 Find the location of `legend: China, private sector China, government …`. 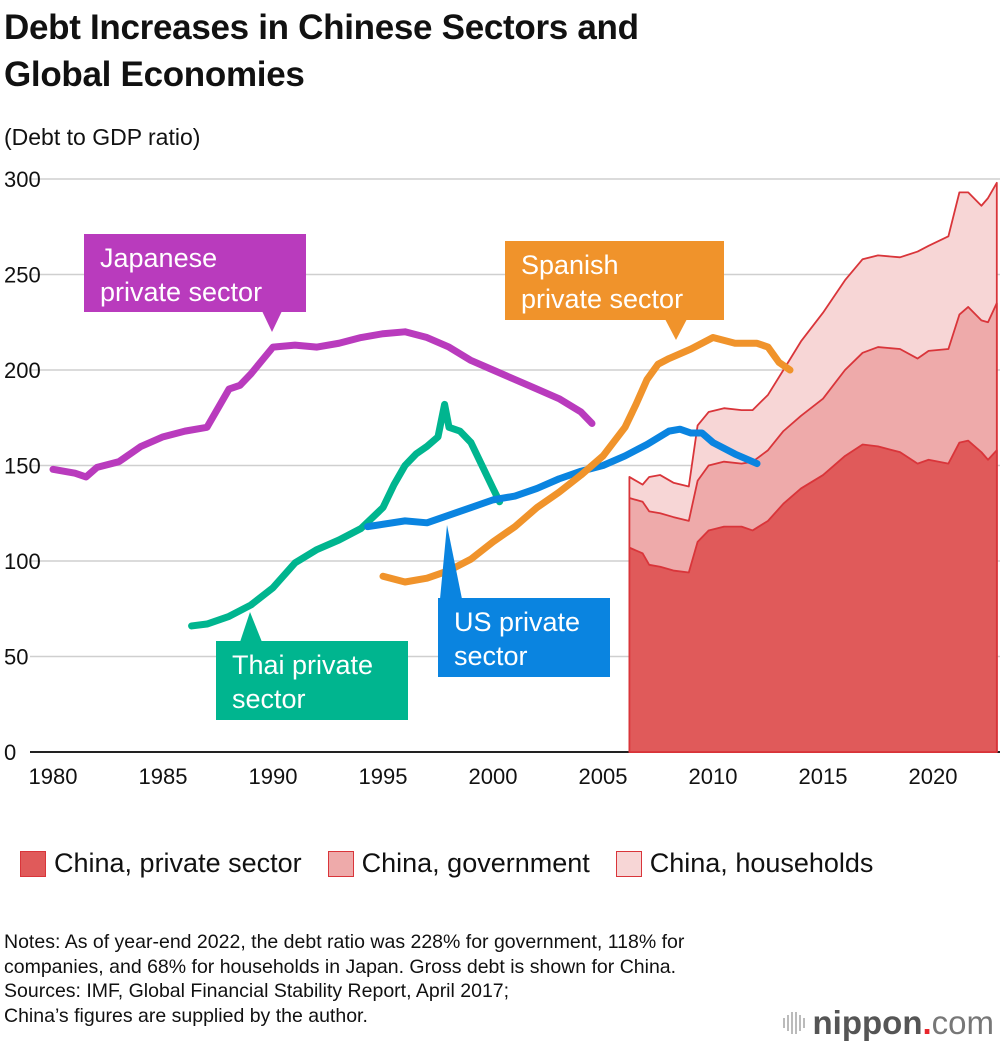

legend: China, private sector China, government … is located at coordinates (446, 863).